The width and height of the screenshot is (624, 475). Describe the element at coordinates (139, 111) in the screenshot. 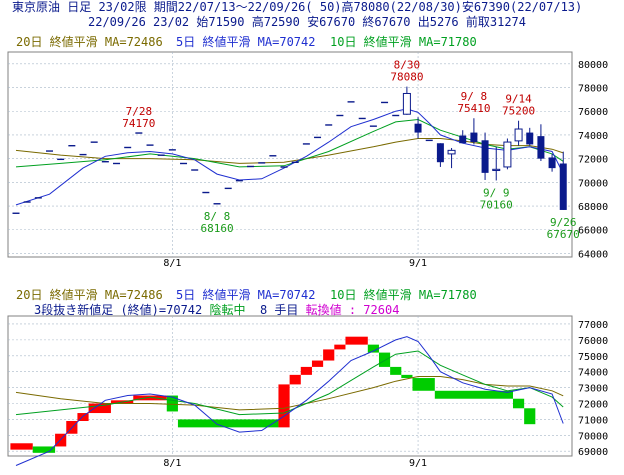

I see `annotation-date: 7/28` at that location.